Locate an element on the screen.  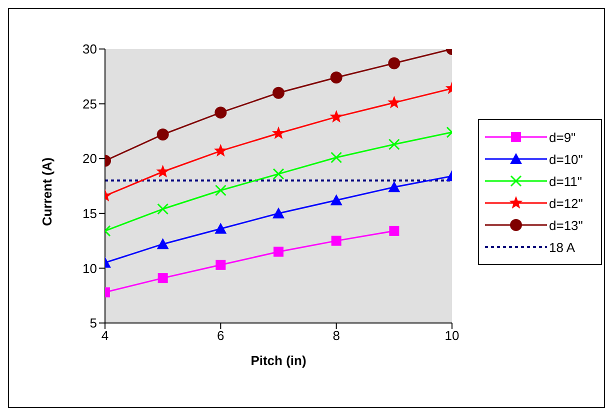
y-tick-label: 10 is located at coordinates (89, 268).